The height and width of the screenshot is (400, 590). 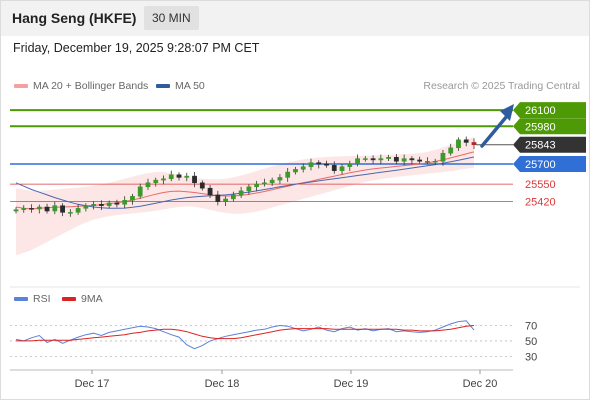 What do you see at coordinates (540, 203) in the screenshot?
I see `level-label-25420: 25420` at bounding box center [540, 203].